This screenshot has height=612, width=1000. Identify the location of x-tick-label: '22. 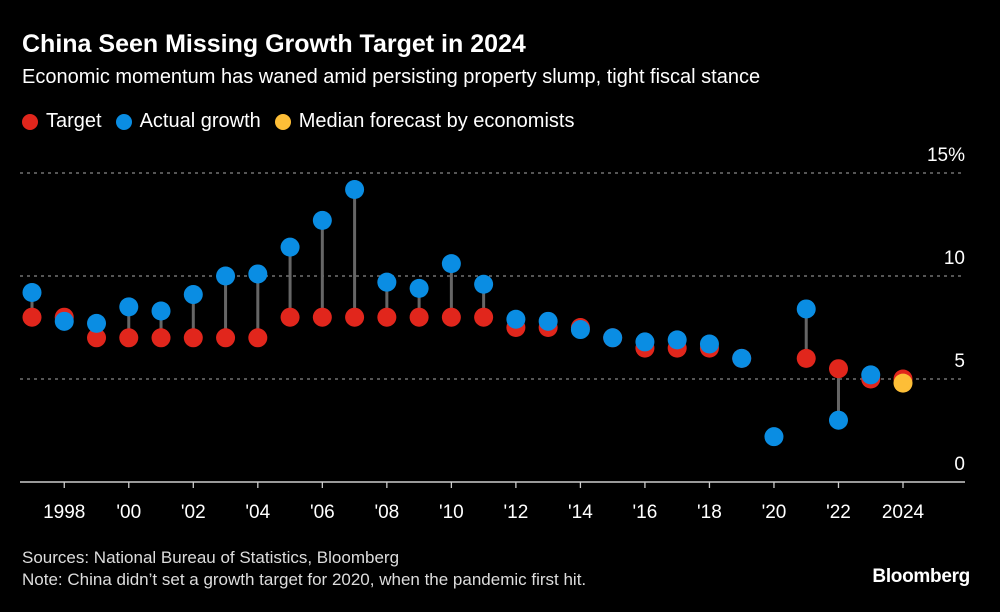
(838, 512).